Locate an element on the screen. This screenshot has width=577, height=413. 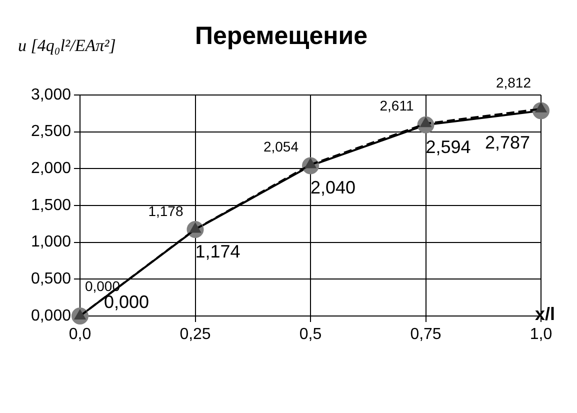
data-label: 2,812 is located at coordinates (514, 82).